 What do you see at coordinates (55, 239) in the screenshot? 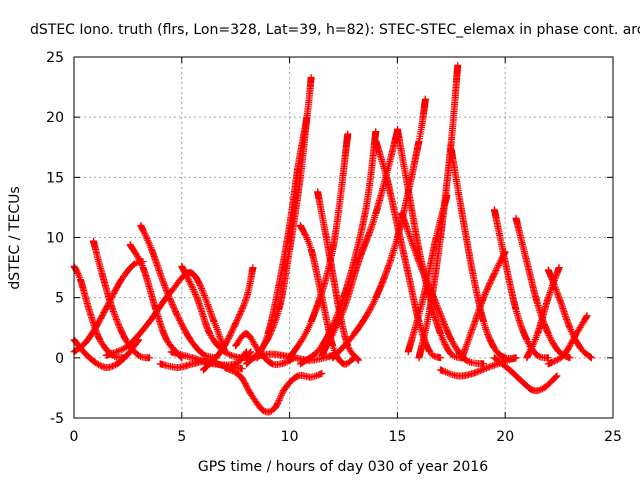
I see `y-tick-label: 10` at bounding box center [55, 239].